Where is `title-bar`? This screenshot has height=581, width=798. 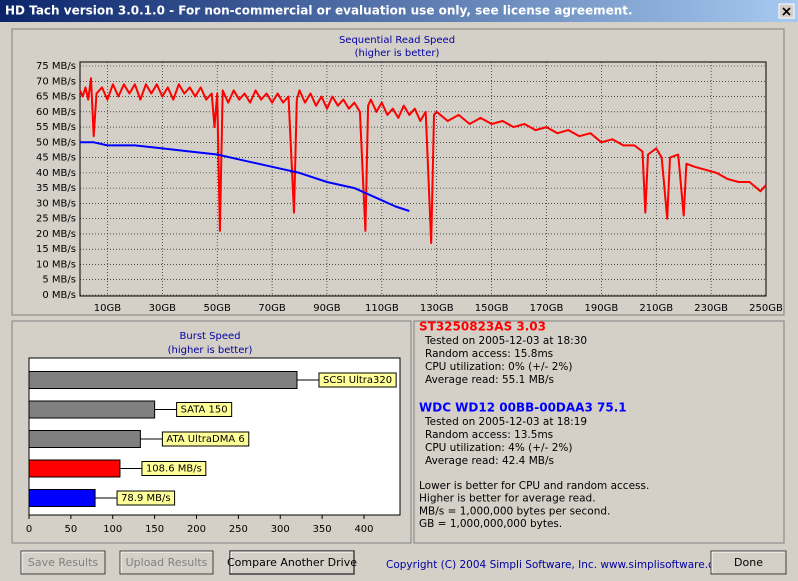 title-bar is located at coordinates (399, 11).